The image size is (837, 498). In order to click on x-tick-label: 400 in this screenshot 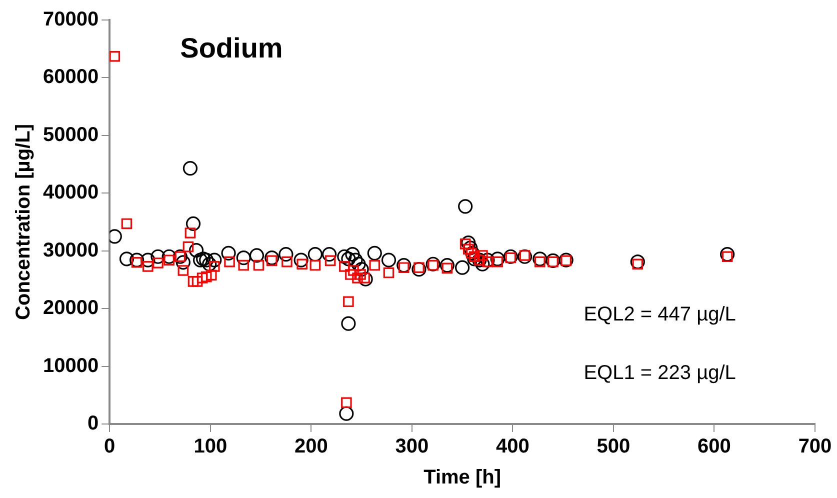, I will do `click(513, 447)`.